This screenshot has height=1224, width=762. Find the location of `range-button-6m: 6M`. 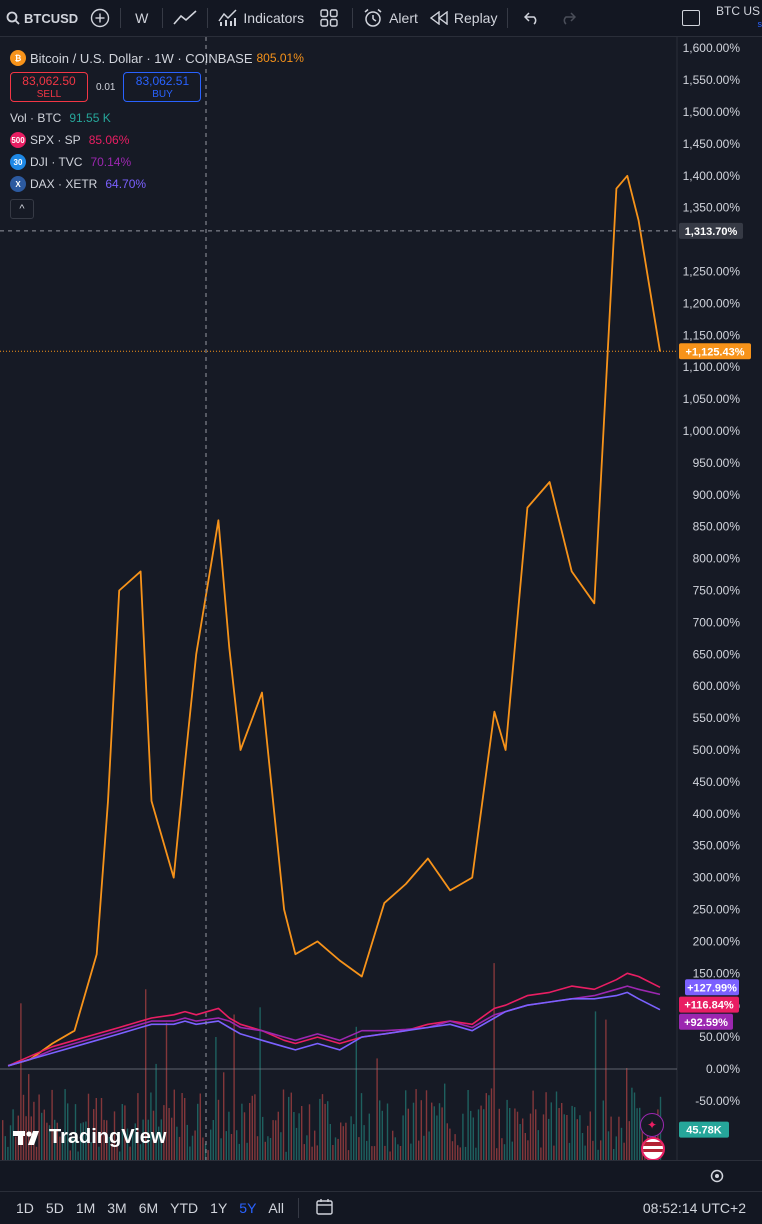

range-button-6m: 6M is located at coordinates (148, 1208).